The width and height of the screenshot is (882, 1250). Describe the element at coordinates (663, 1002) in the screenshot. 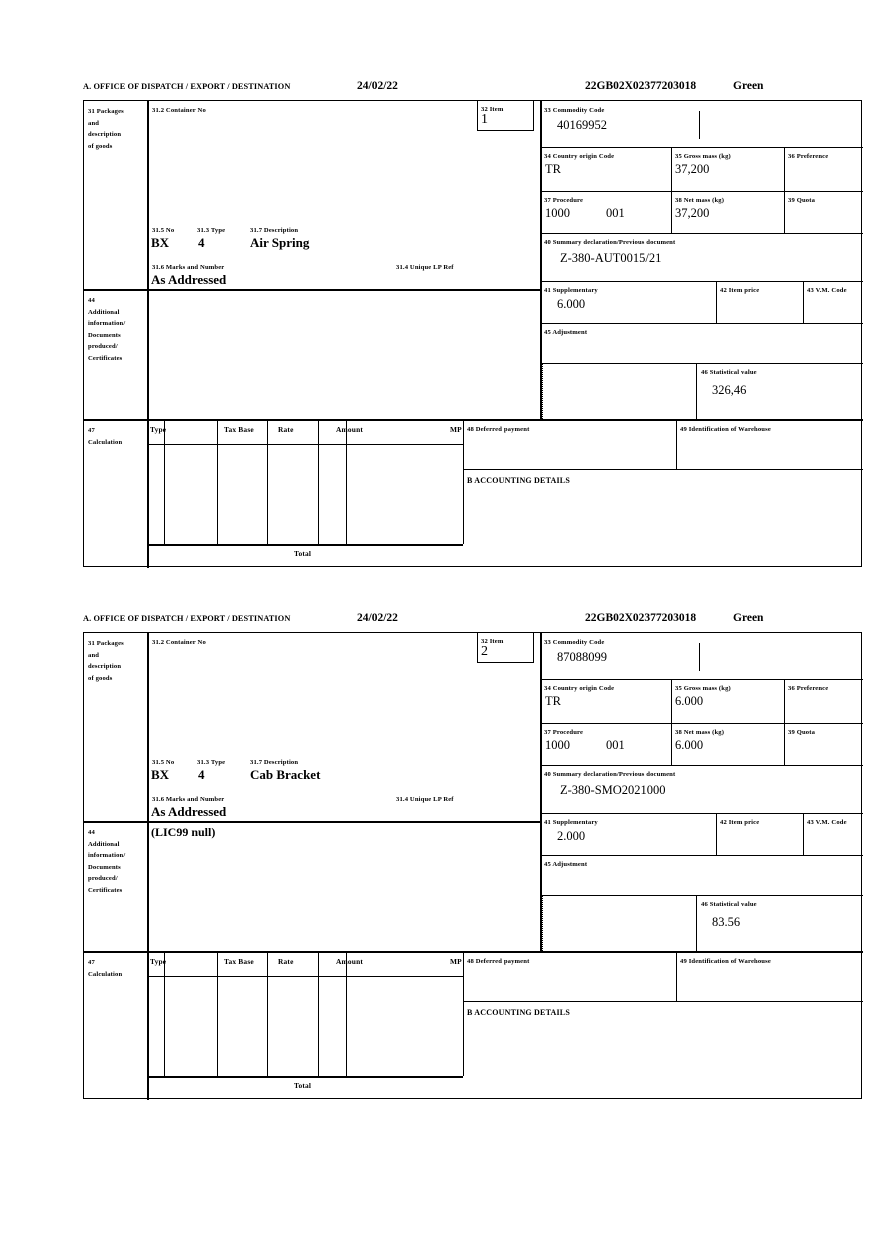

I see `rule-48-bottom` at that location.